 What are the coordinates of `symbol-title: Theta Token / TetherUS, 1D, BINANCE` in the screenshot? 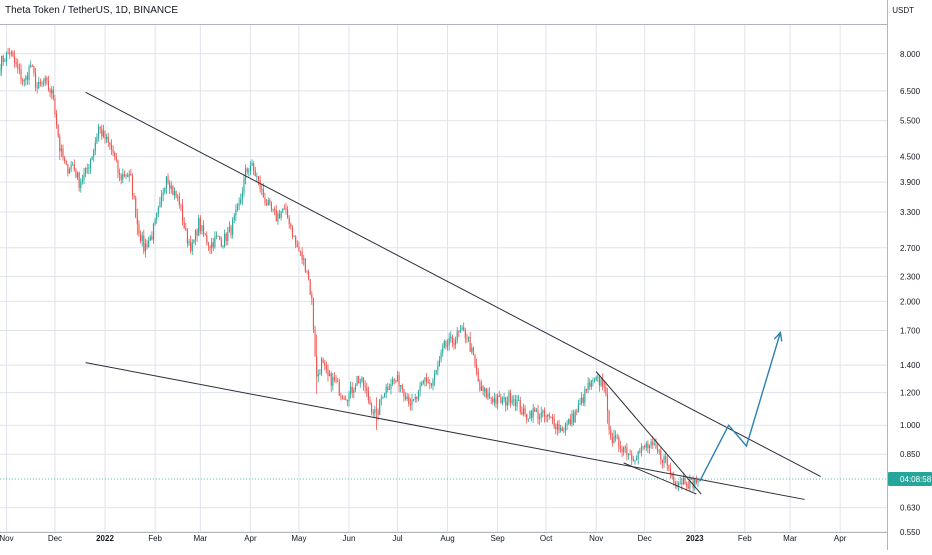 It's located at (92, 10).